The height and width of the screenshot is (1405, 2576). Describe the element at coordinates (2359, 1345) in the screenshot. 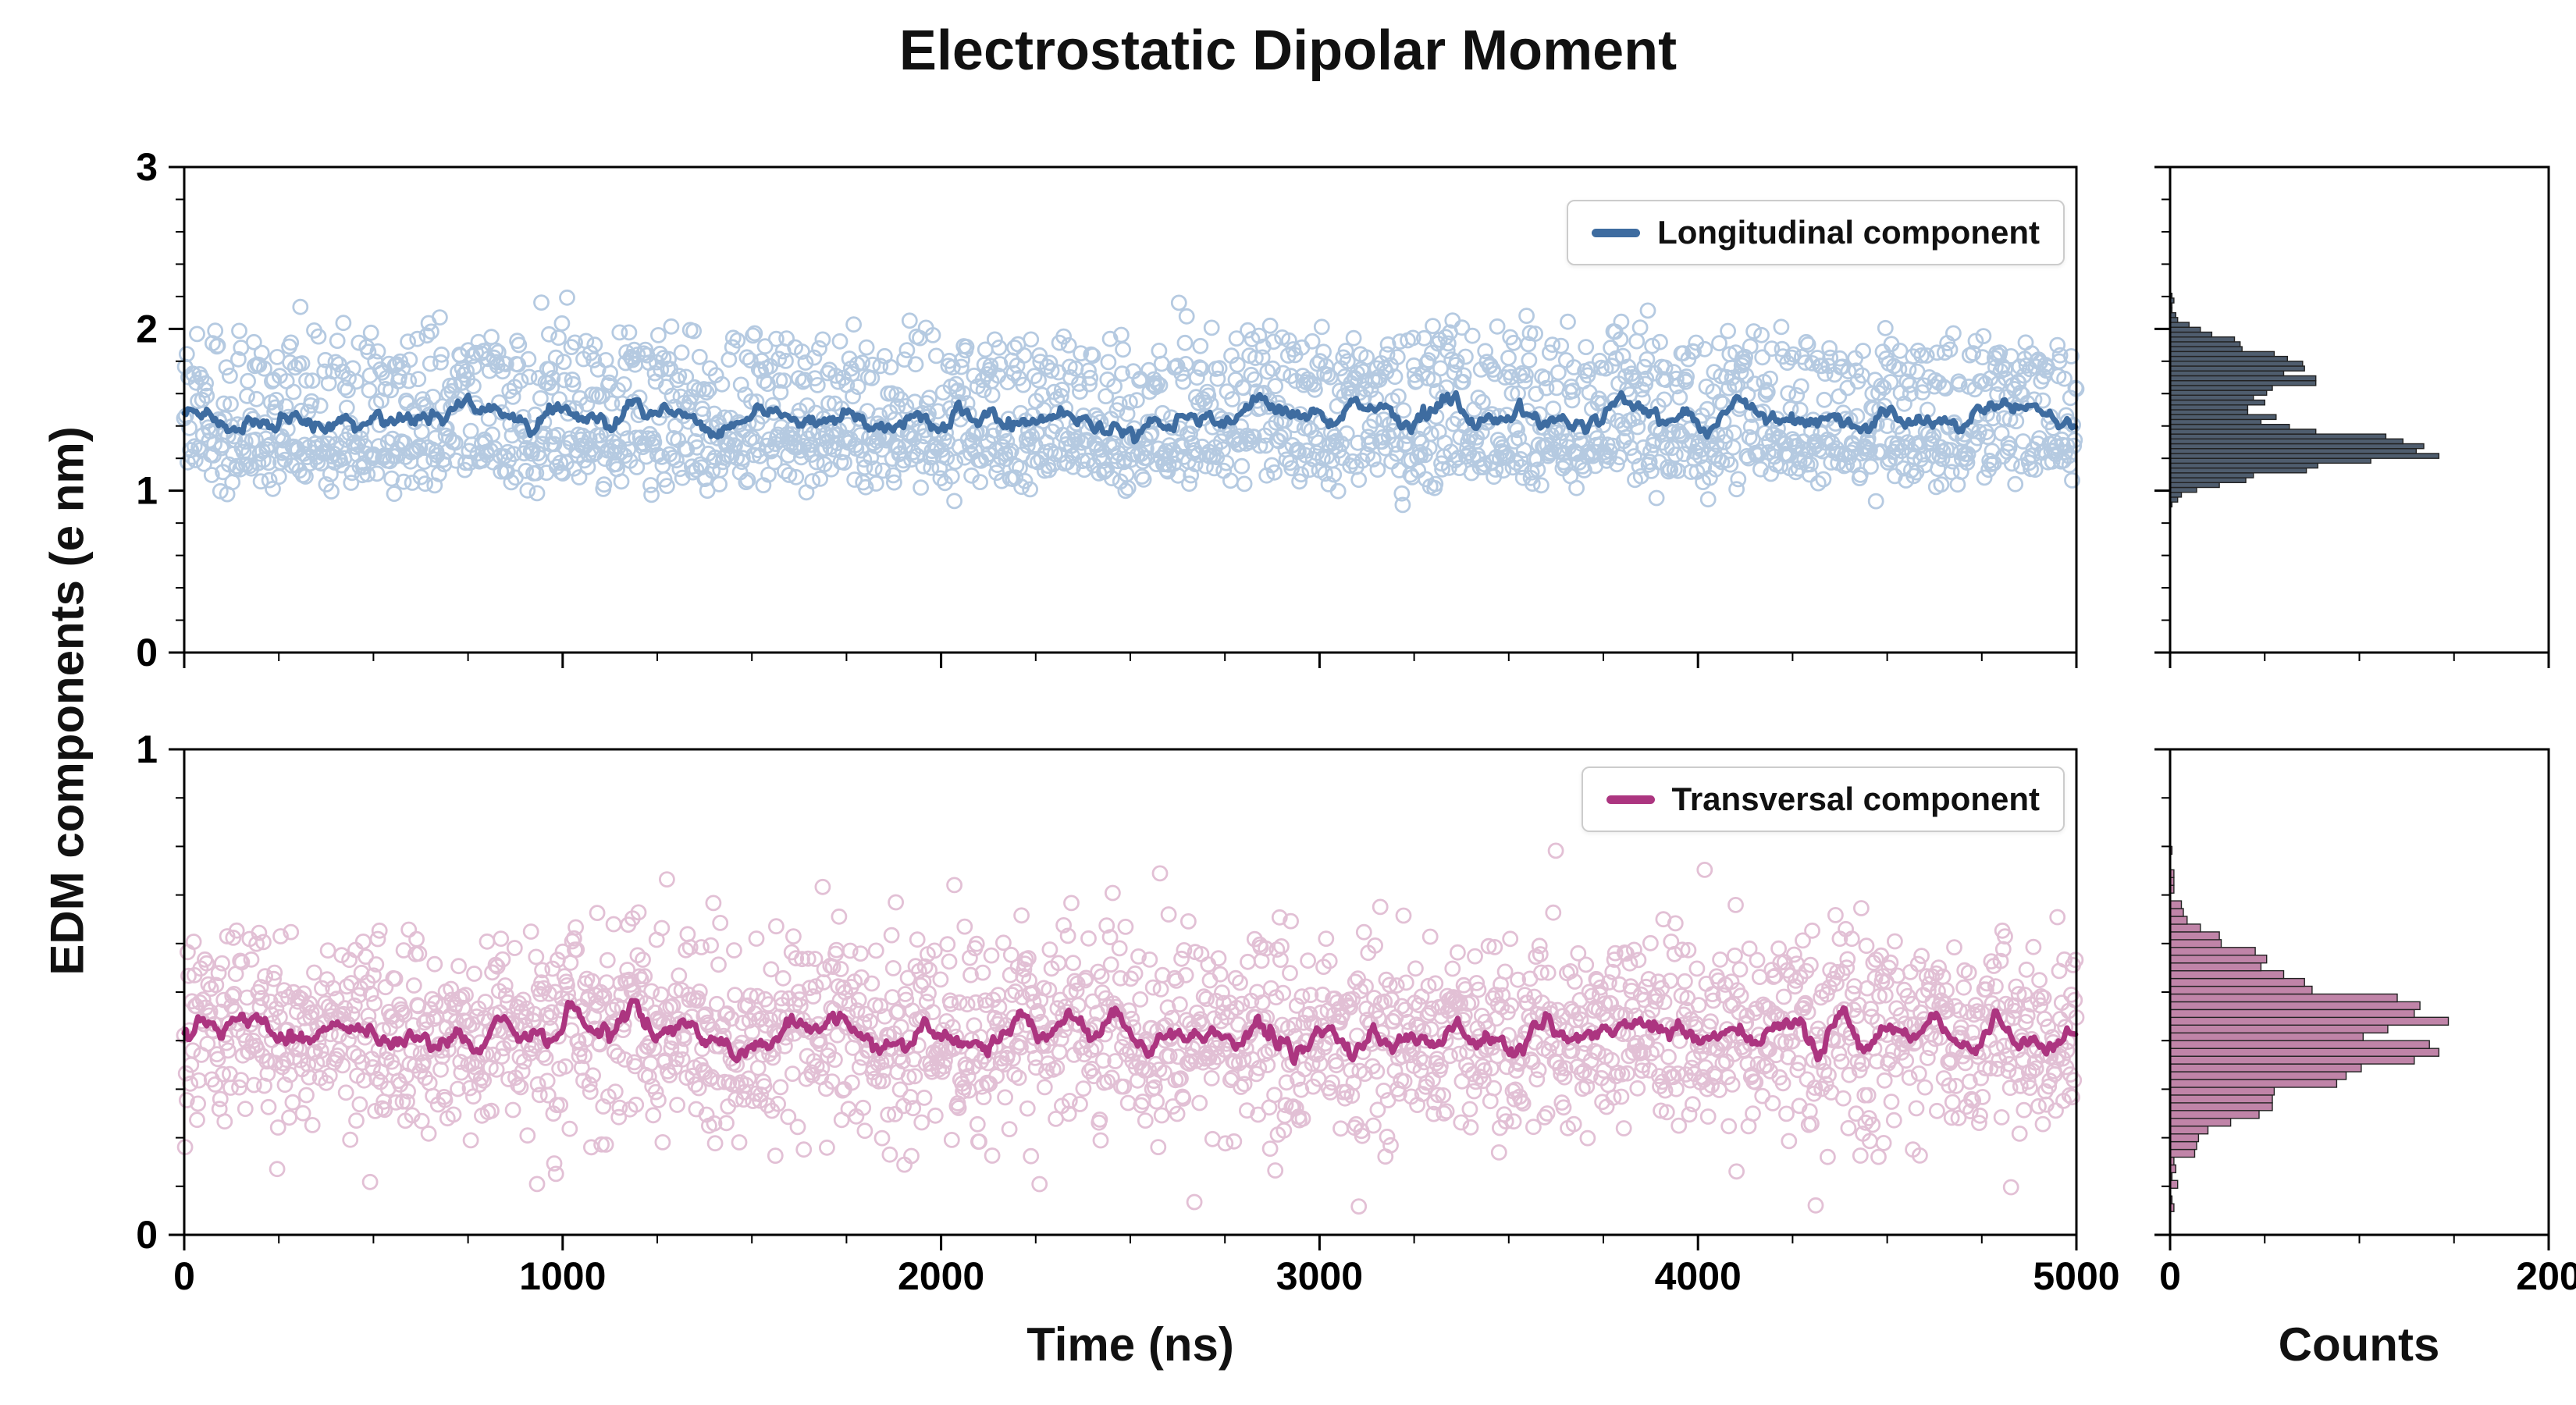

I see `counts-axis-label: Counts` at that location.